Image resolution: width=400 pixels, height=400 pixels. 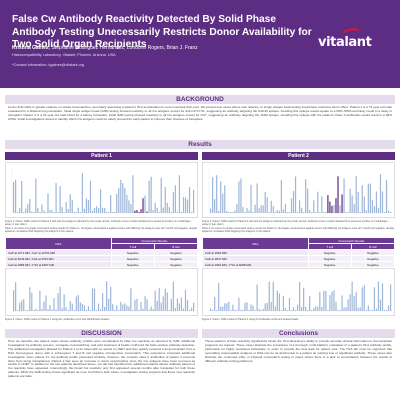 What do you see at coordinates (200, 144) in the screenshot?
I see `results-heading: Results` at bounding box center [200, 144].